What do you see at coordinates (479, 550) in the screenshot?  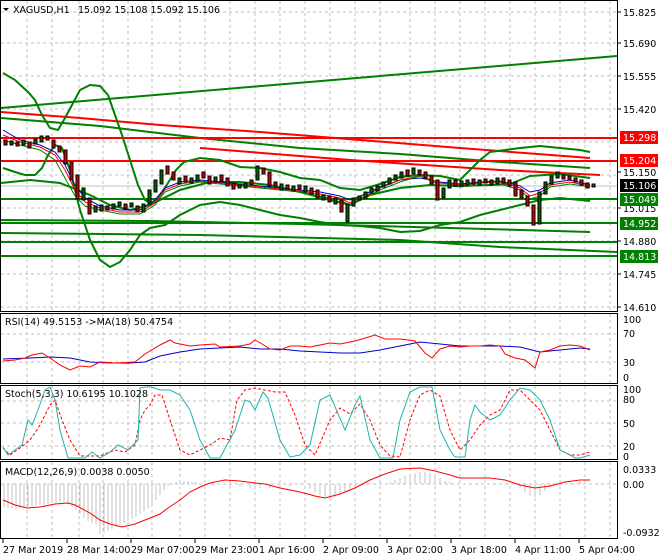 I see `time-tick: 3 Apr 18:00` at bounding box center [479, 550].